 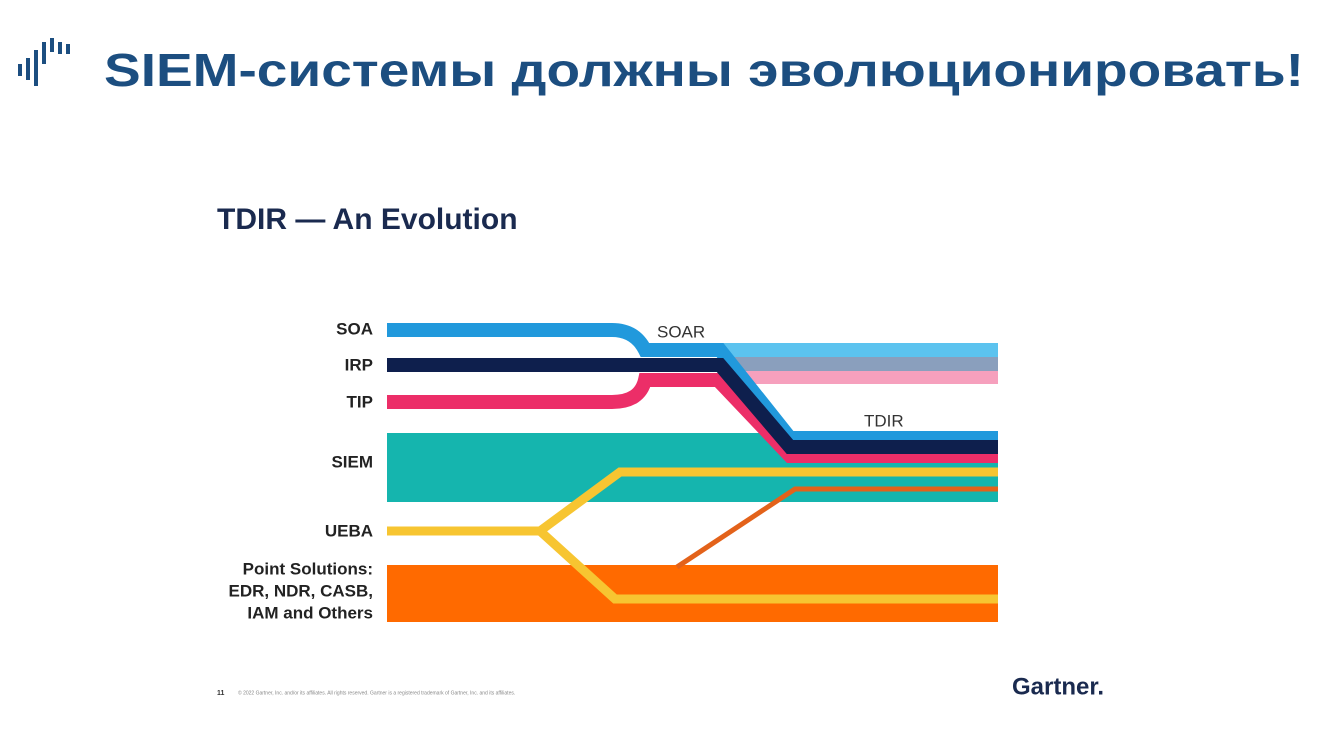 What do you see at coordinates (1058, 686) in the screenshot?
I see `gartner-logo: Gartner.` at bounding box center [1058, 686].